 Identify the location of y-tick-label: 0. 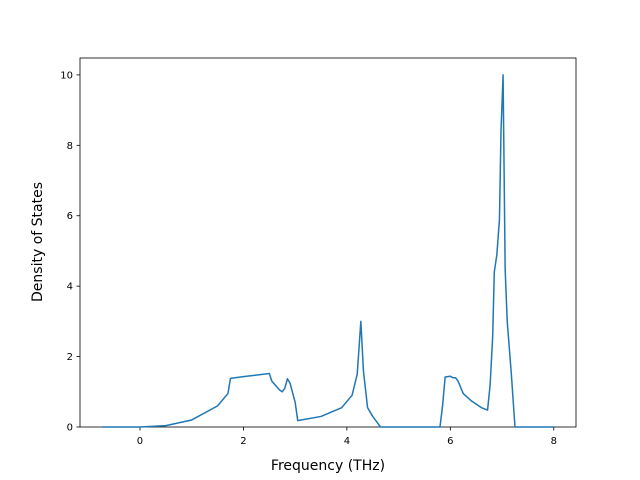
(70, 428).